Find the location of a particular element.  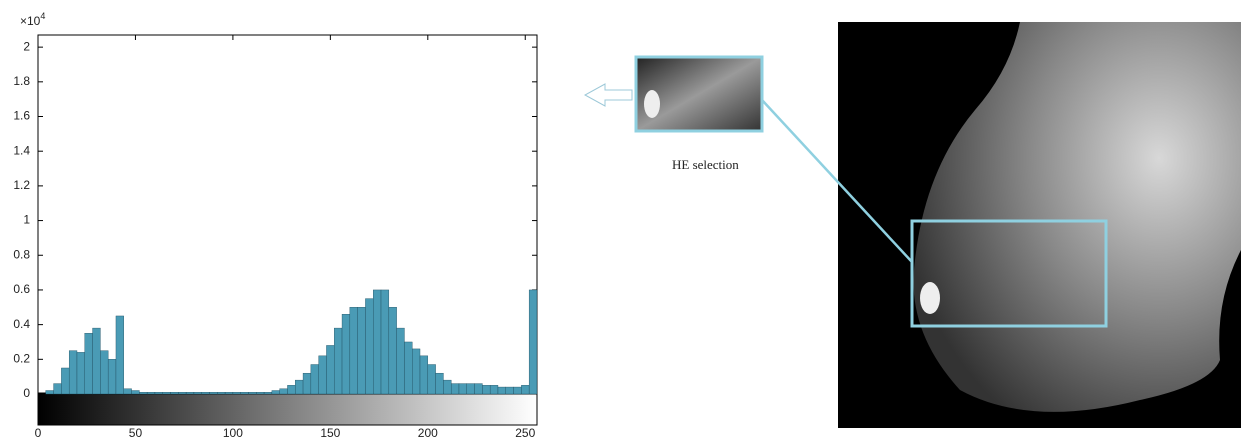

colorbar is located at coordinates (287, 409).